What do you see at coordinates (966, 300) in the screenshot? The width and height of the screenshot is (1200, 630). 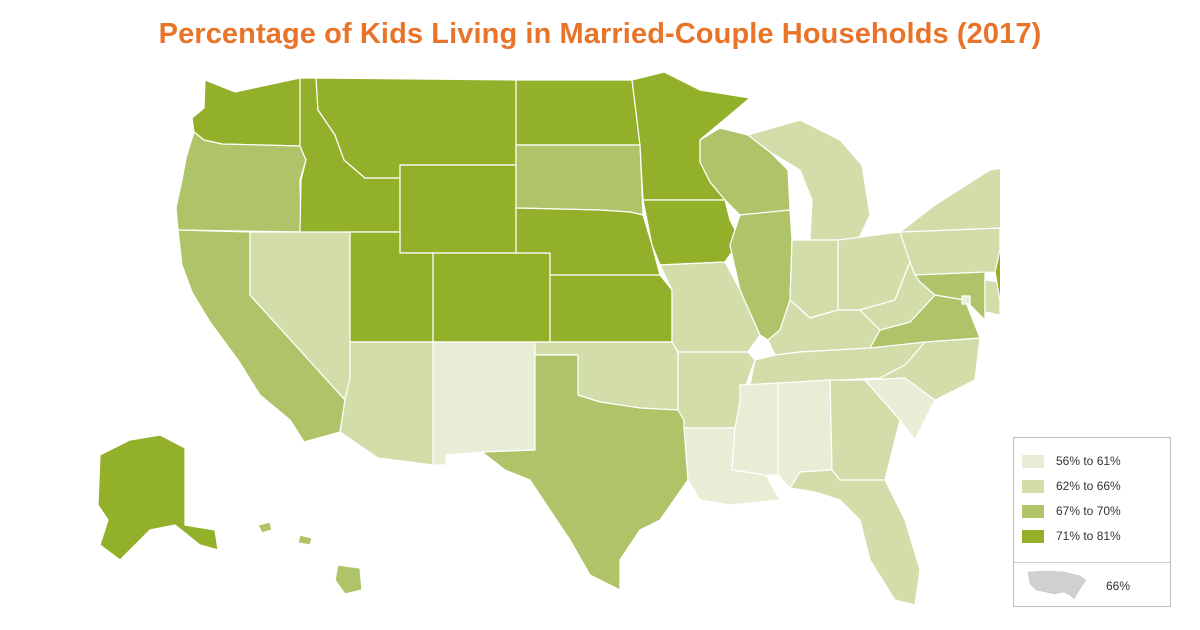 I see `state-dc` at bounding box center [966, 300].